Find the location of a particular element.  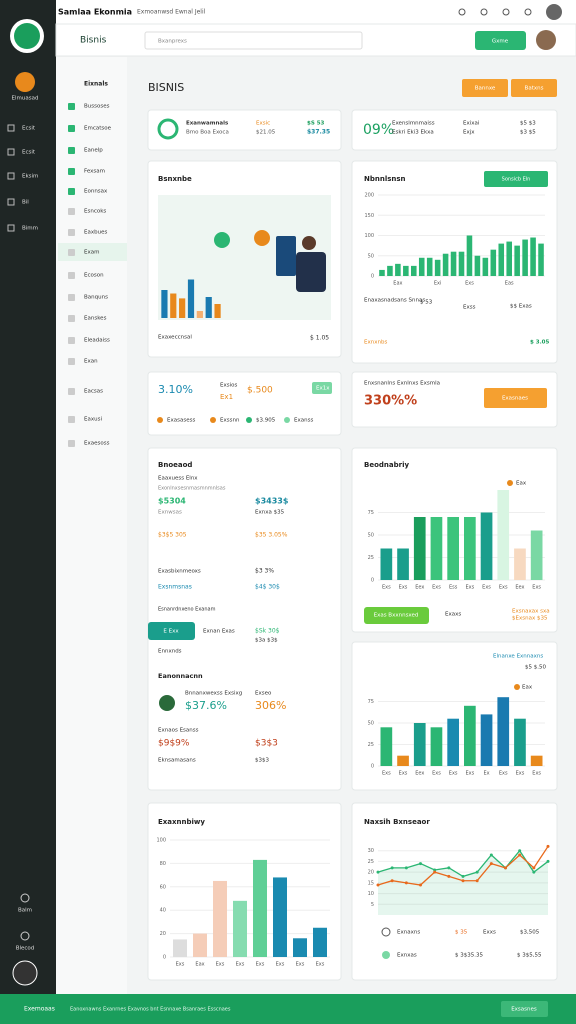

card-title: Beodnabriy is located at coordinates (386, 465).